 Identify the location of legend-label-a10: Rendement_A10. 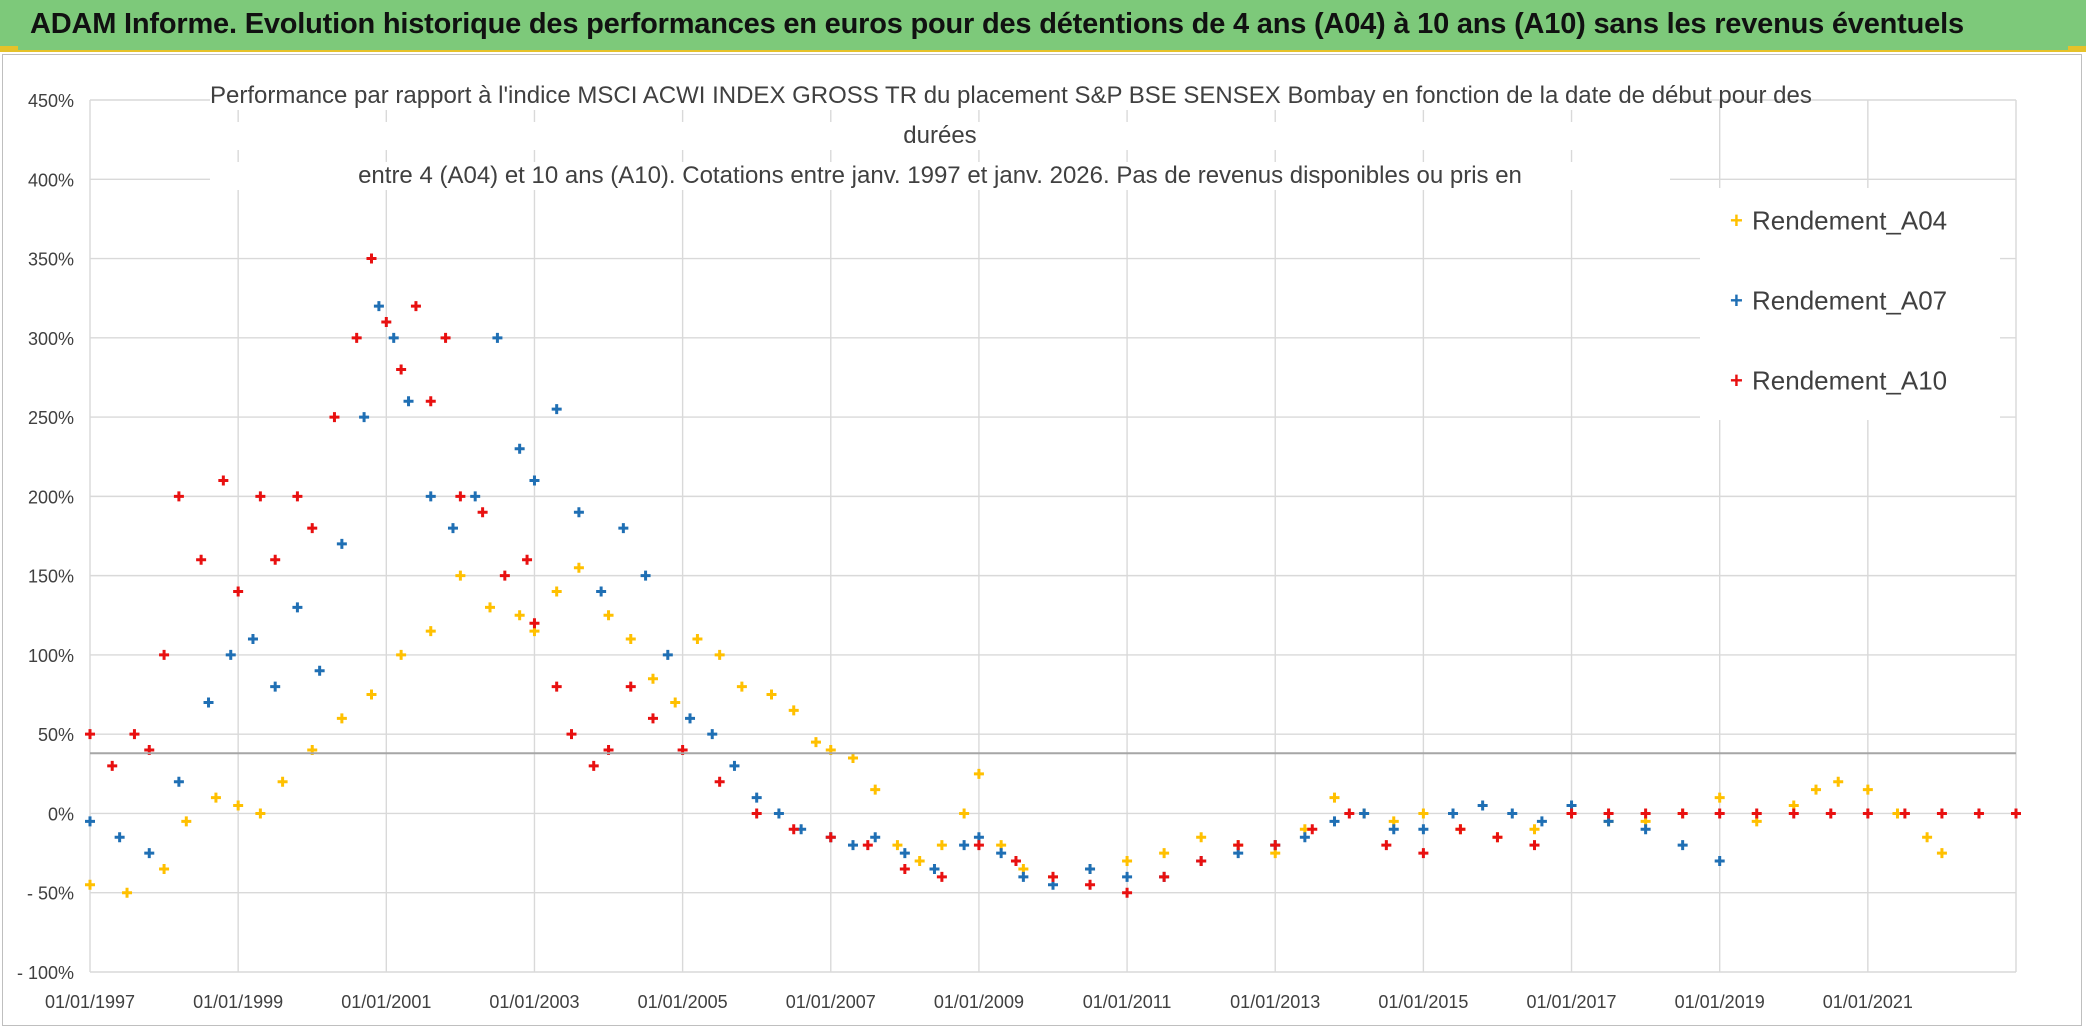
(1850, 380).